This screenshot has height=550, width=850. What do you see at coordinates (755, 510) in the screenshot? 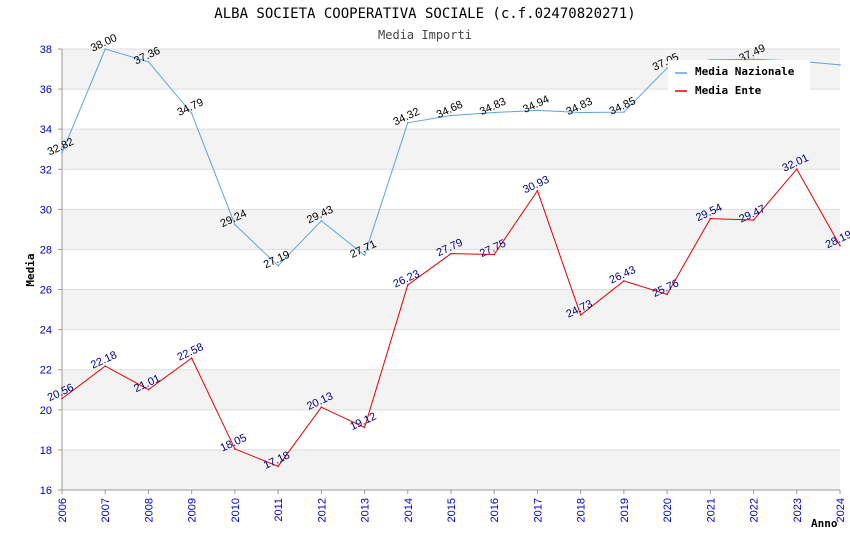
I see `x-tick-label: 2022` at bounding box center [755, 510].